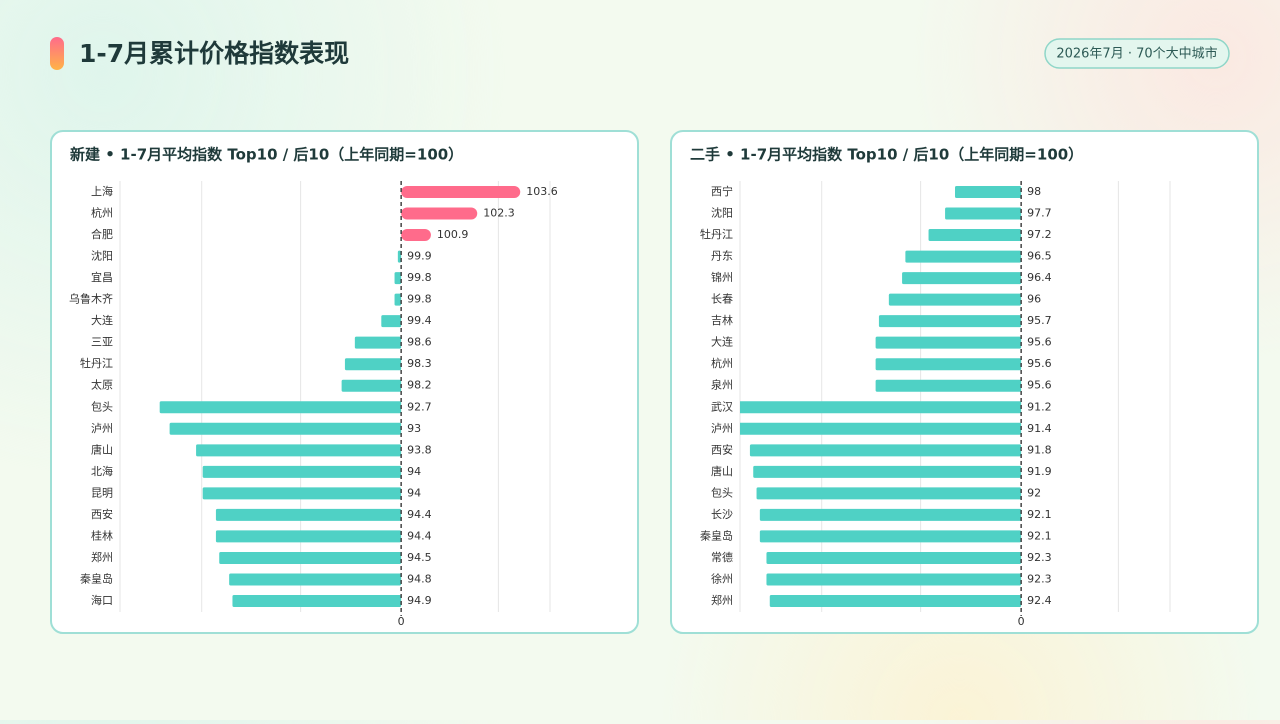 The width and height of the screenshot is (1280, 724). What do you see at coordinates (57, 53) in the screenshot?
I see `title-icon` at bounding box center [57, 53].